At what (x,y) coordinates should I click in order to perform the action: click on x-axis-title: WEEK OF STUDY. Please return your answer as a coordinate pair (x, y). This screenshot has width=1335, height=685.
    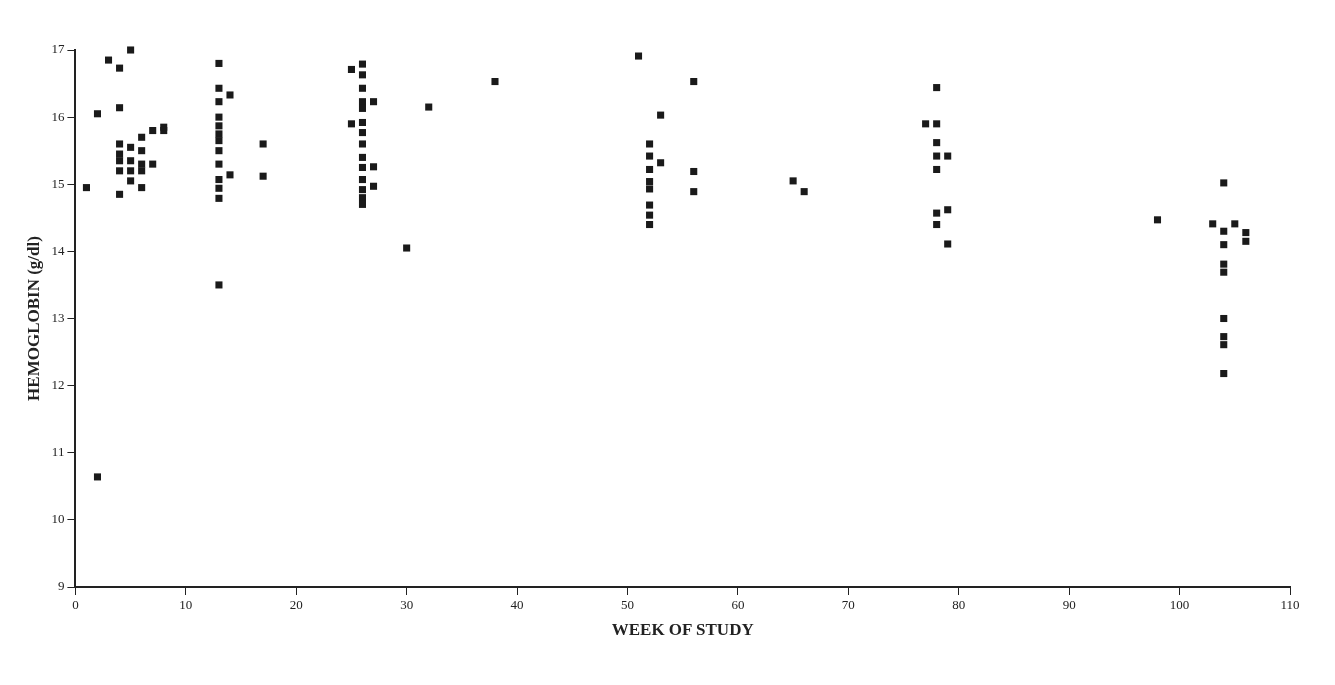
    Looking at the image, I should click on (682, 630).